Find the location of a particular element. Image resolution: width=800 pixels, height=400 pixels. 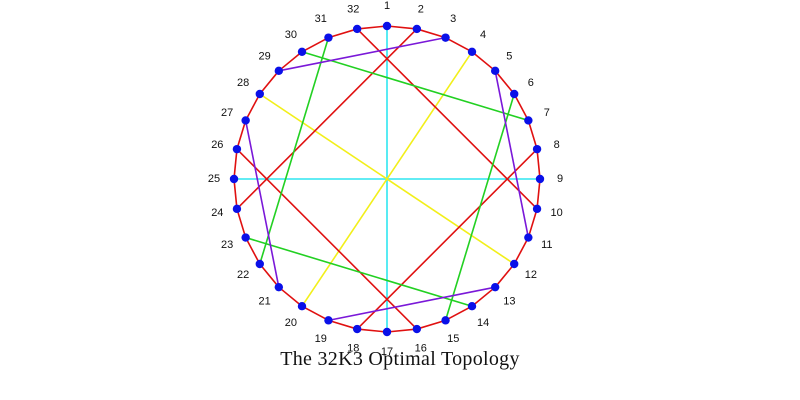

node-label-11: 11 is located at coordinates (546, 245).